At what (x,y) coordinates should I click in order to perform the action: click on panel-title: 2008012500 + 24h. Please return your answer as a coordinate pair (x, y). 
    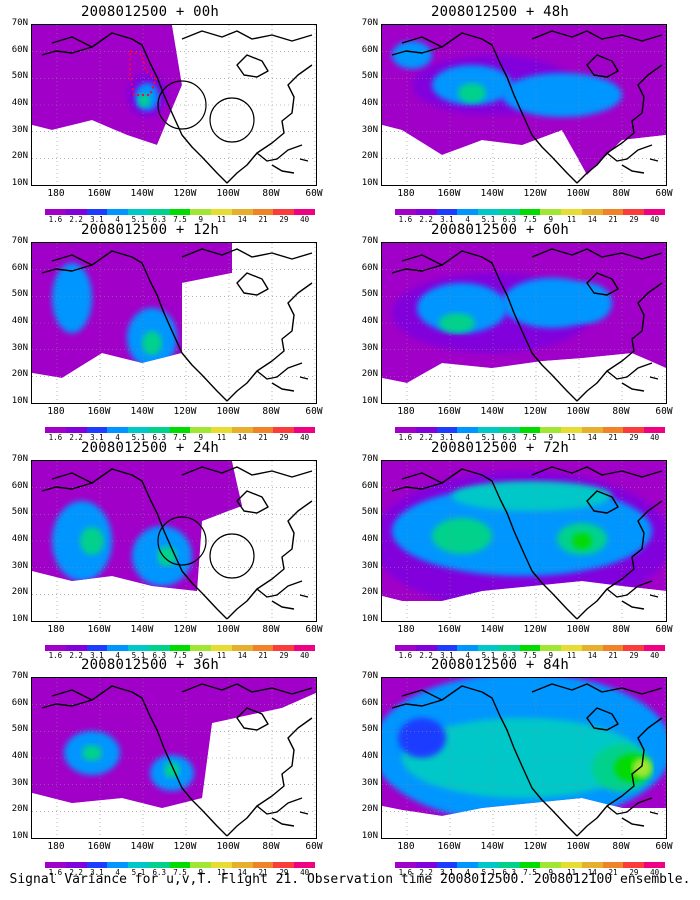
    Looking at the image, I should click on (150, 448).